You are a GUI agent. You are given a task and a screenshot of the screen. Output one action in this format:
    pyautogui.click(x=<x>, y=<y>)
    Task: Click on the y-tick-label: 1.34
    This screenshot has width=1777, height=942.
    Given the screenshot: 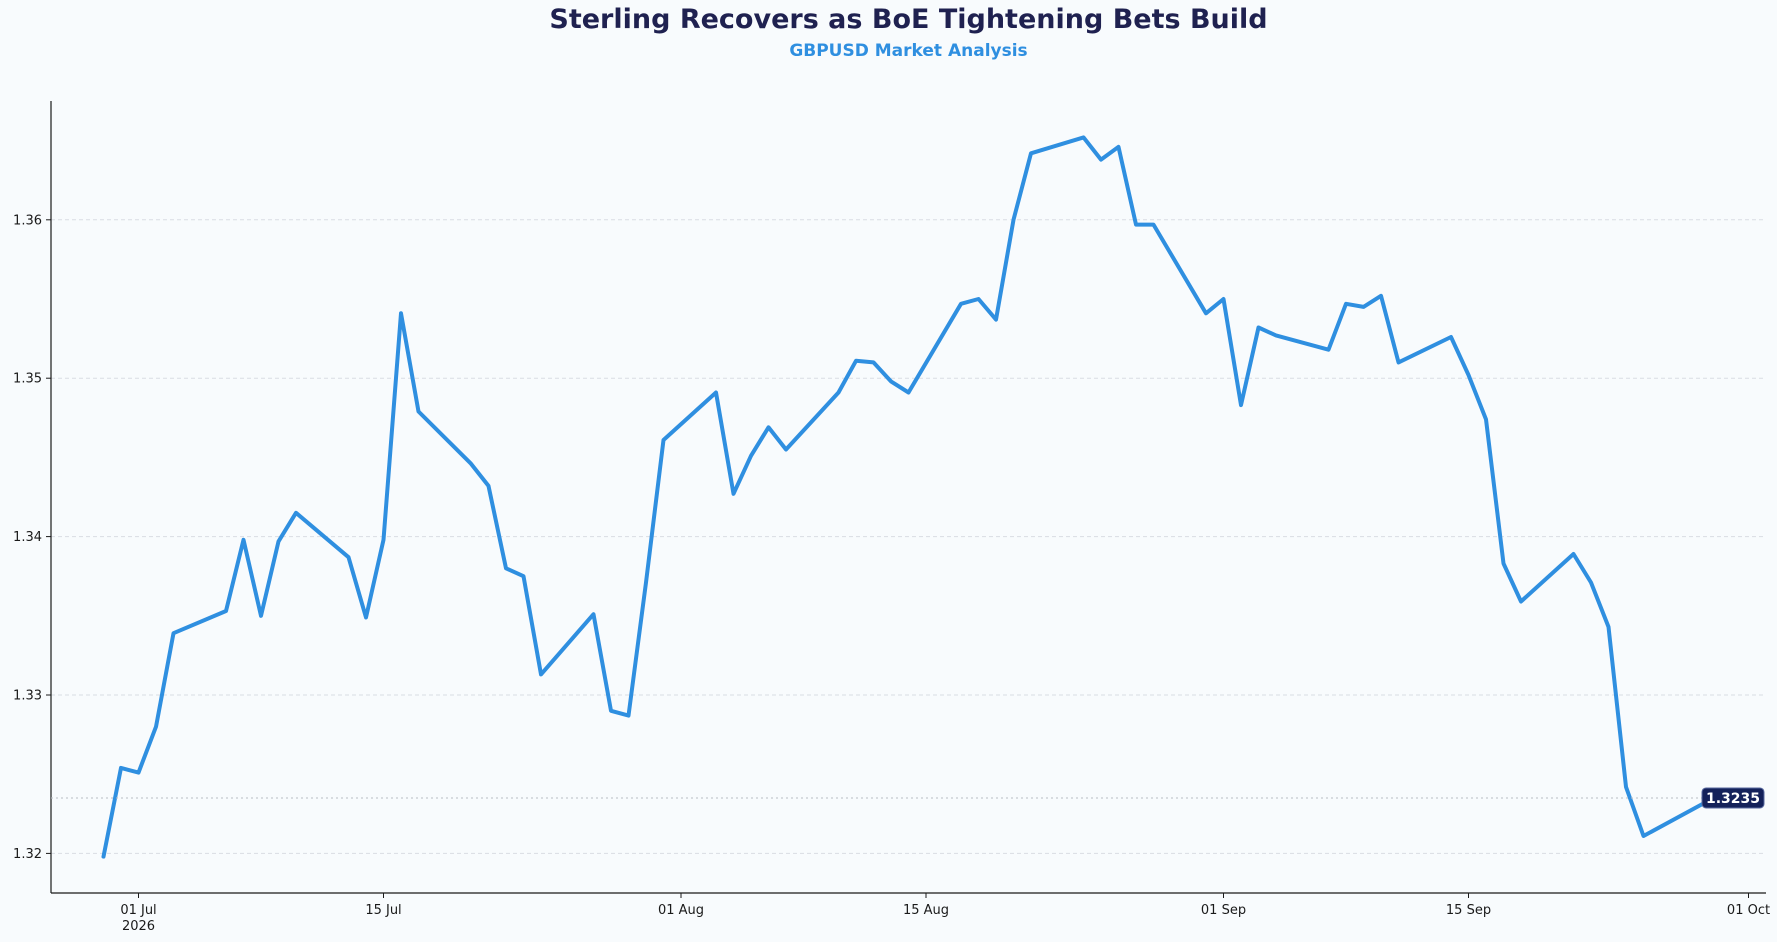 What is the action you would take?
    pyautogui.click(x=27, y=537)
    